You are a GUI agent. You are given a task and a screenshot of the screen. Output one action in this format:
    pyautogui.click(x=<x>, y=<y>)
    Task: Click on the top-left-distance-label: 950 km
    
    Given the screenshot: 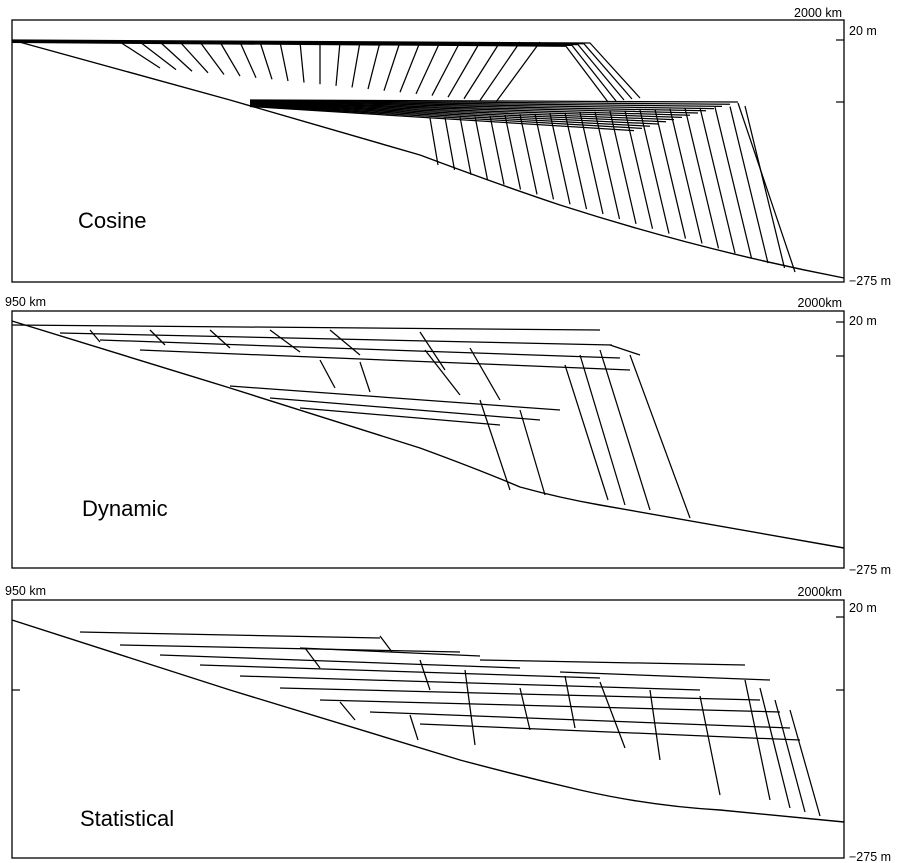 What is the action you would take?
    pyautogui.click(x=25, y=302)
    